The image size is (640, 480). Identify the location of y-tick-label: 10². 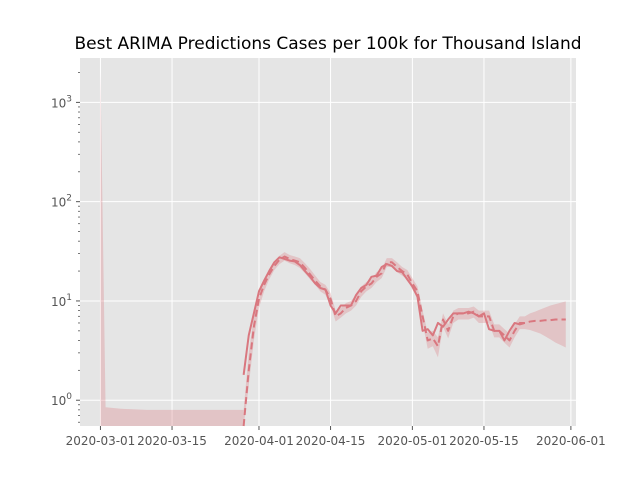
(61, 202).